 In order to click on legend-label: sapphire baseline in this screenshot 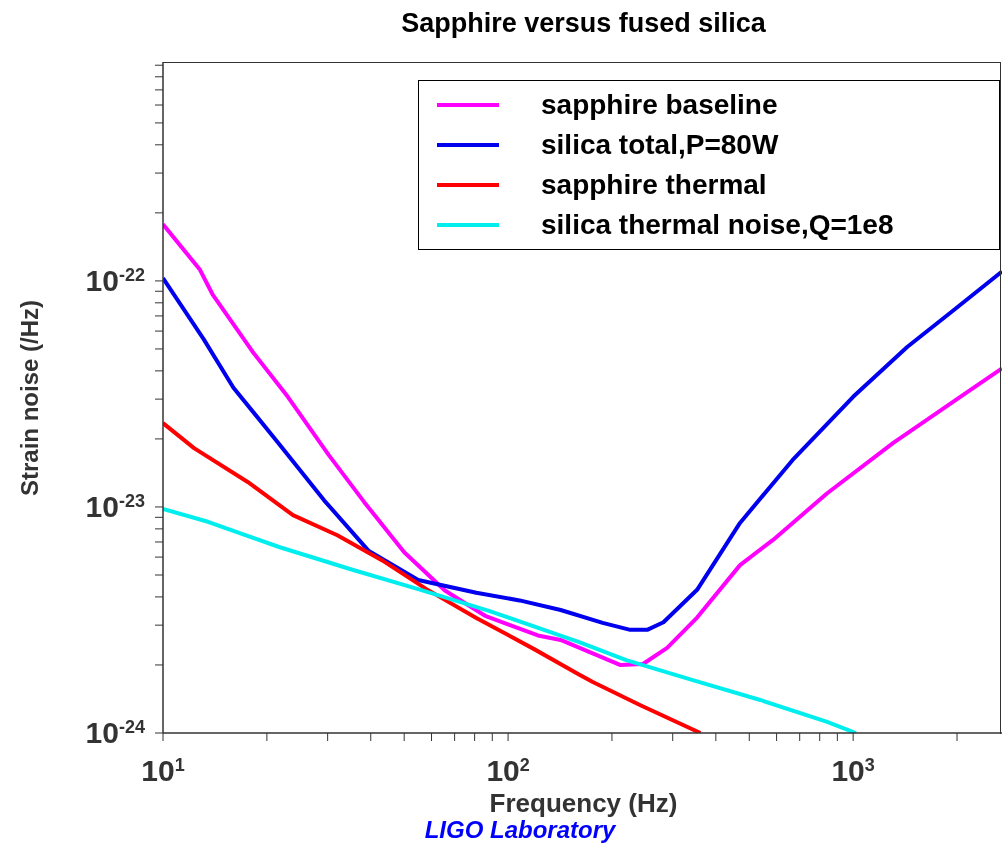, I will do `click(659, 105)`.